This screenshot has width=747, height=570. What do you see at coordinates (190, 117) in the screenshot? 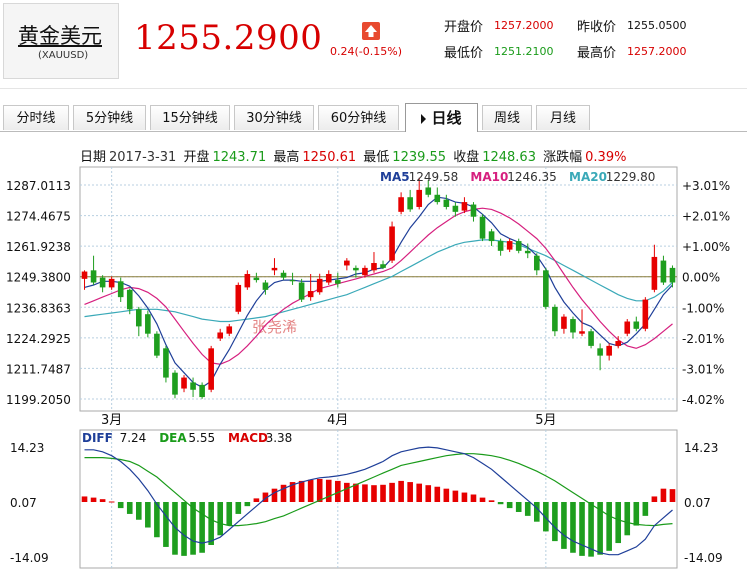
I see `tab-15min: 15分钟线` at bounding box center [190, 117].